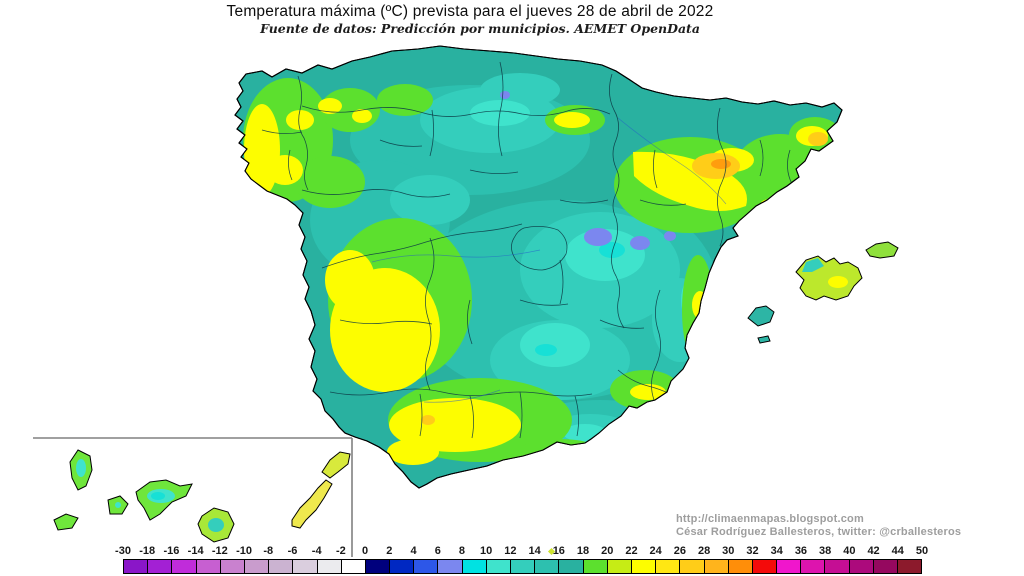 This screenshot has height=576, width=1024. I want to click on legend-tick-label: 40, so click(849, 551).